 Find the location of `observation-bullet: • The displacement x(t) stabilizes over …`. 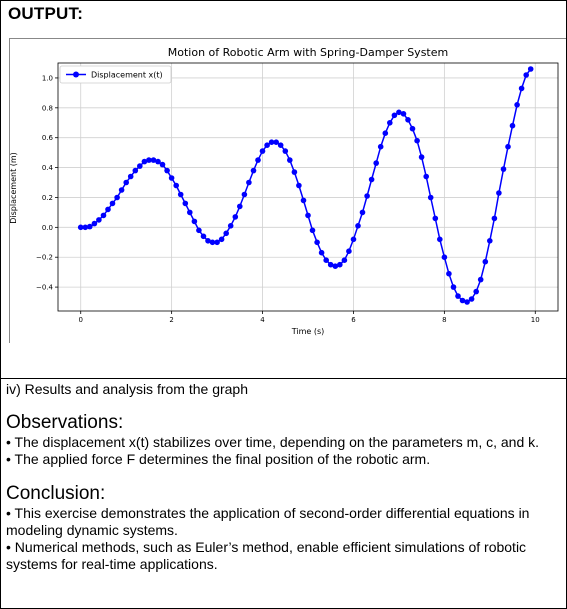

observation-bullet: • The displacement x(t) stabilizes over … is located at coordinates (273, 442).